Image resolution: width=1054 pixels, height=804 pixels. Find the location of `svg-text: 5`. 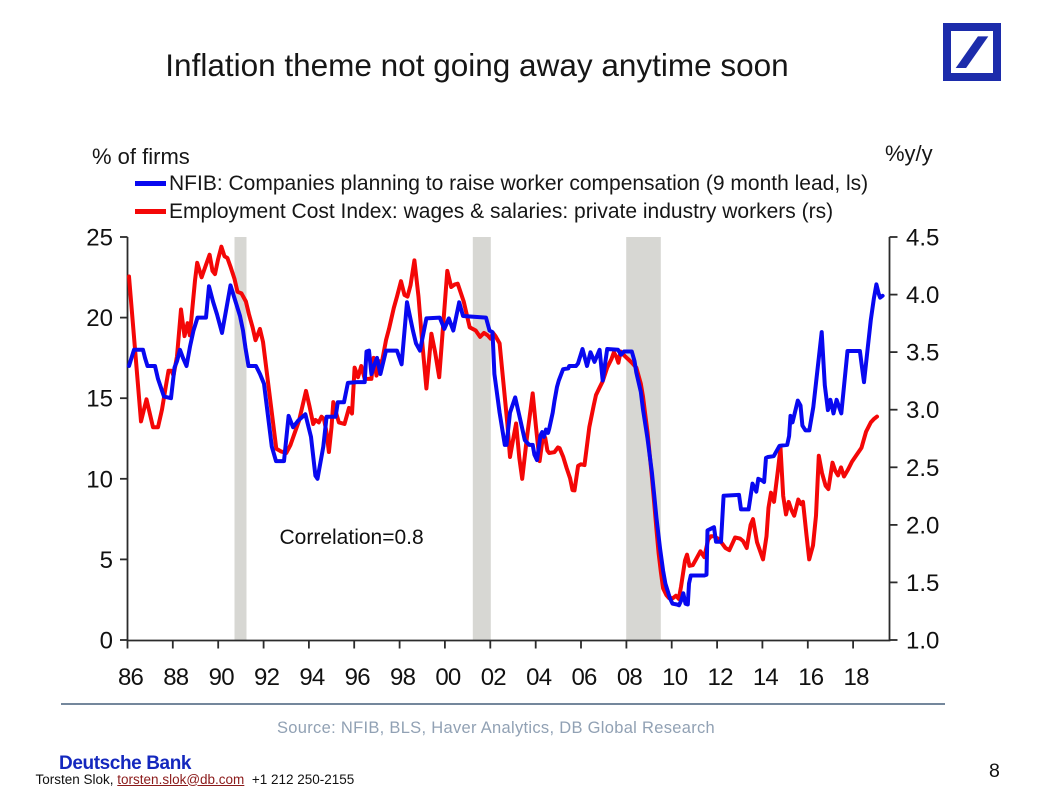

svg-text: 5 is located at coordinates (106, 560).